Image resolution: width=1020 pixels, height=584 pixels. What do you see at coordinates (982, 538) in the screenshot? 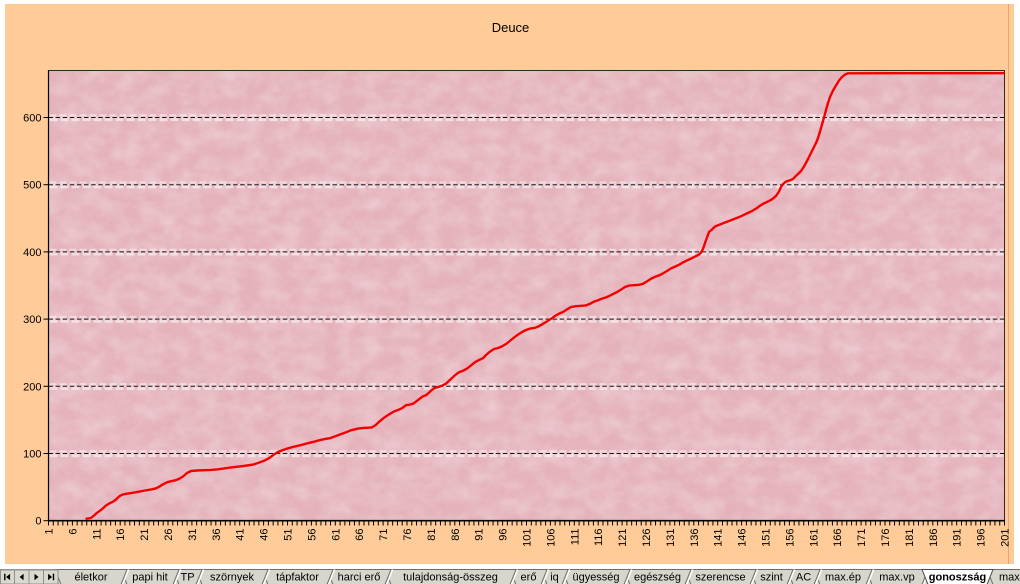
I see `svg-text: 196` at bounding box center [982, 538].